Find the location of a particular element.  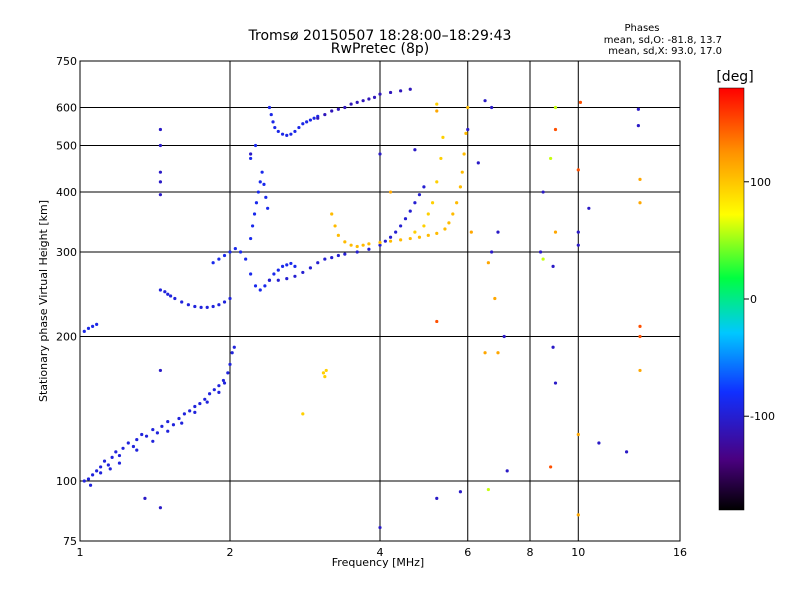

colorbar-label: [deg] is located at coordinates (734, 77).